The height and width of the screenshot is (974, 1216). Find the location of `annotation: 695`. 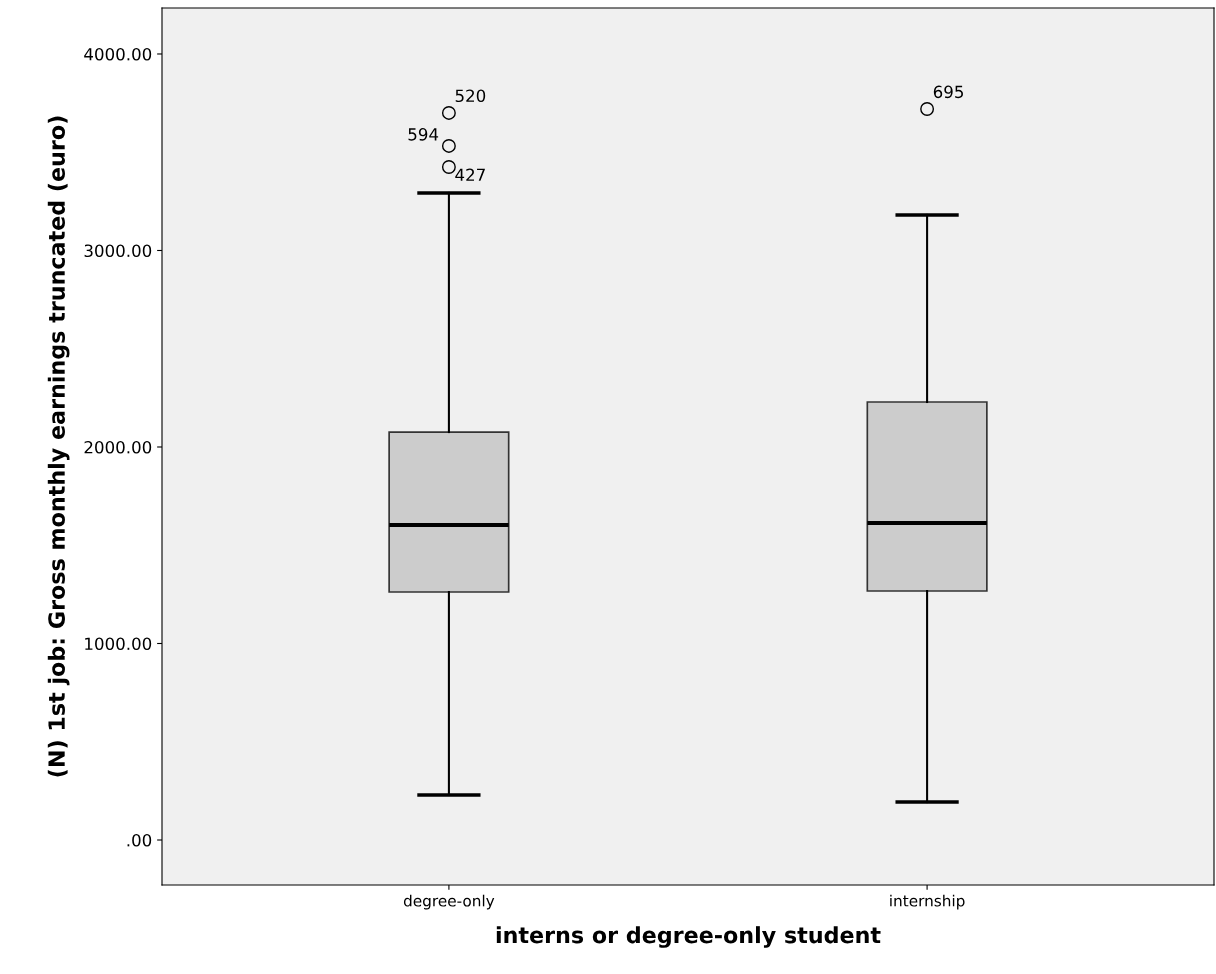

annotation: 695 is located at coordinates (948, 92).